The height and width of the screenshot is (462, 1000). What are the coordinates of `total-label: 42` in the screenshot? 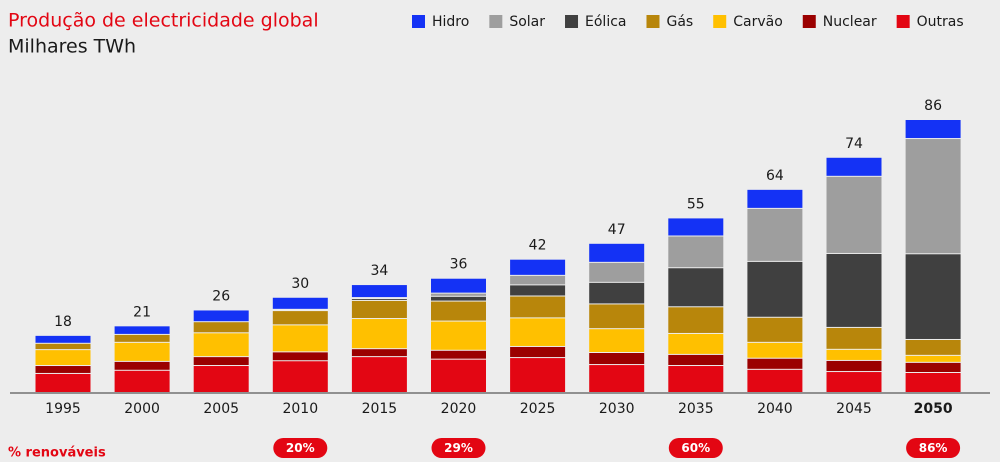 It's located at (538, 246).